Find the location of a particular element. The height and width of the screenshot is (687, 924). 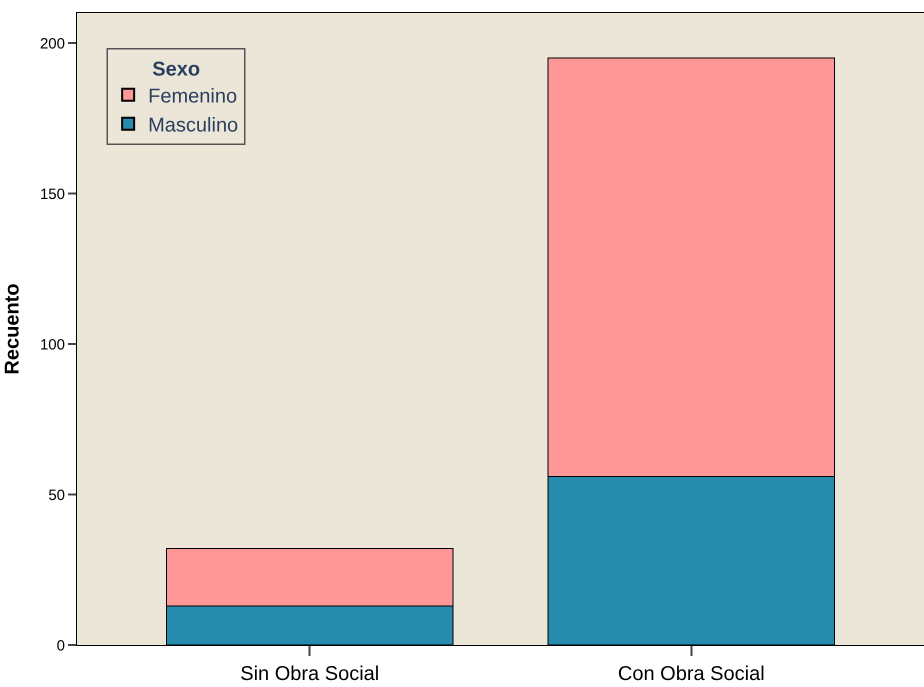

y-tick-label: 150 is located at coordinates (52, 194).